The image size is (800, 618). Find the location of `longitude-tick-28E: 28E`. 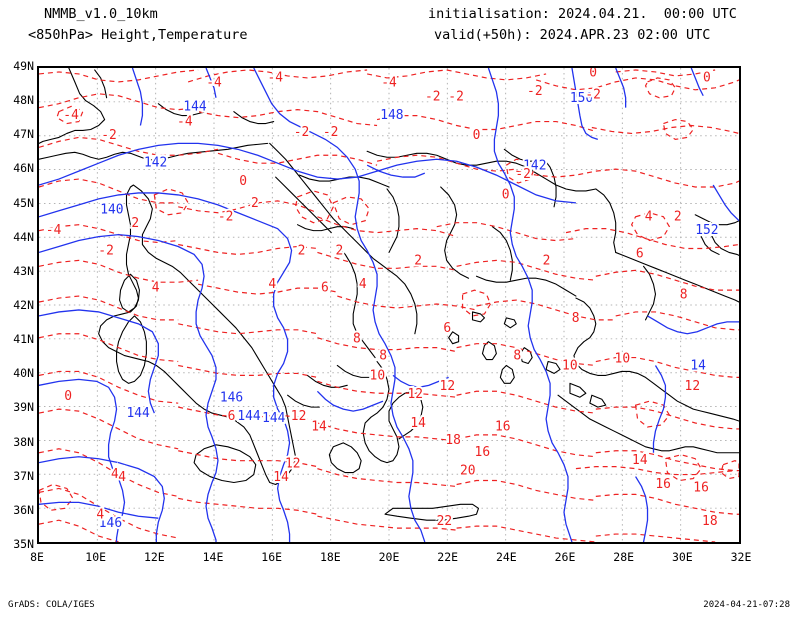

longitude-tick-28E: 28E is located at coordinates (624, 557).